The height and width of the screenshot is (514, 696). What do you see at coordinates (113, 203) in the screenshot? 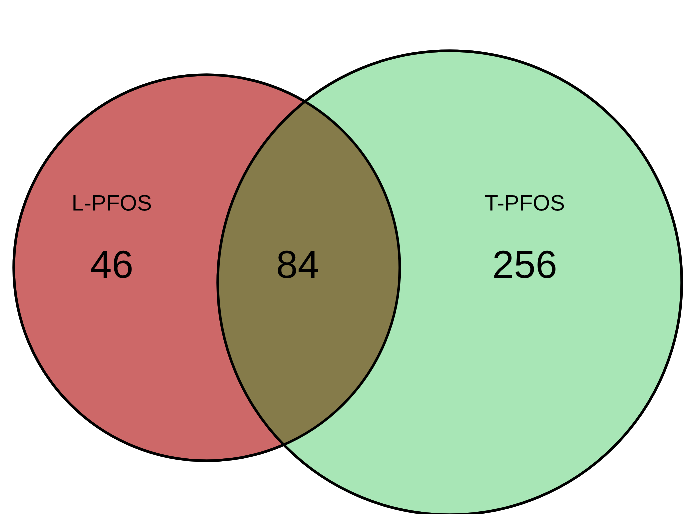
I see `category-label: L-PFOS` at bounding box center [113, 203].